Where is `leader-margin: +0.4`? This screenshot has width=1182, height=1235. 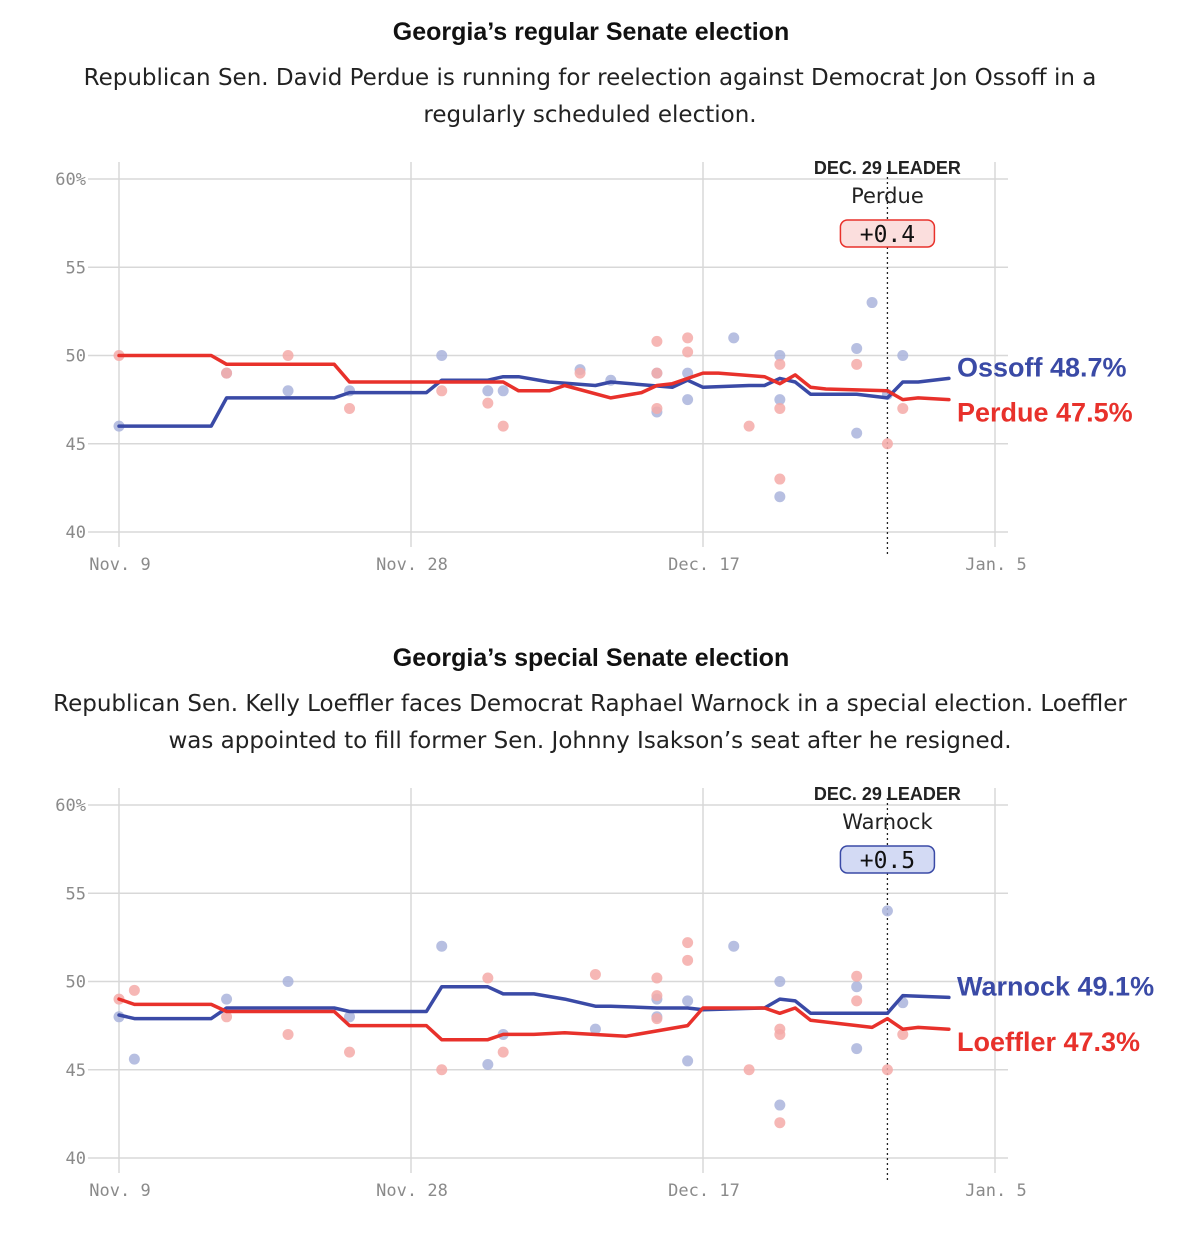 leader-margin: +0.4 is located at coordinates (887, 235).